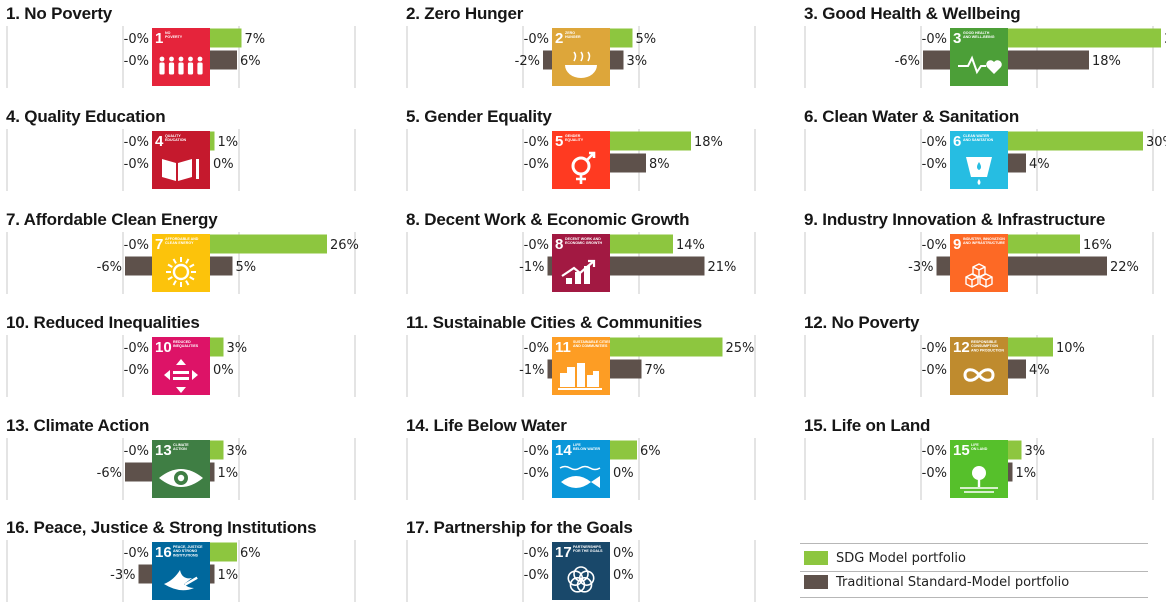 The width and height of the screenshot is (1166, 605). Describe the element at coordinates (180, 170) in the screenshot. I see `book-icon` at that location.